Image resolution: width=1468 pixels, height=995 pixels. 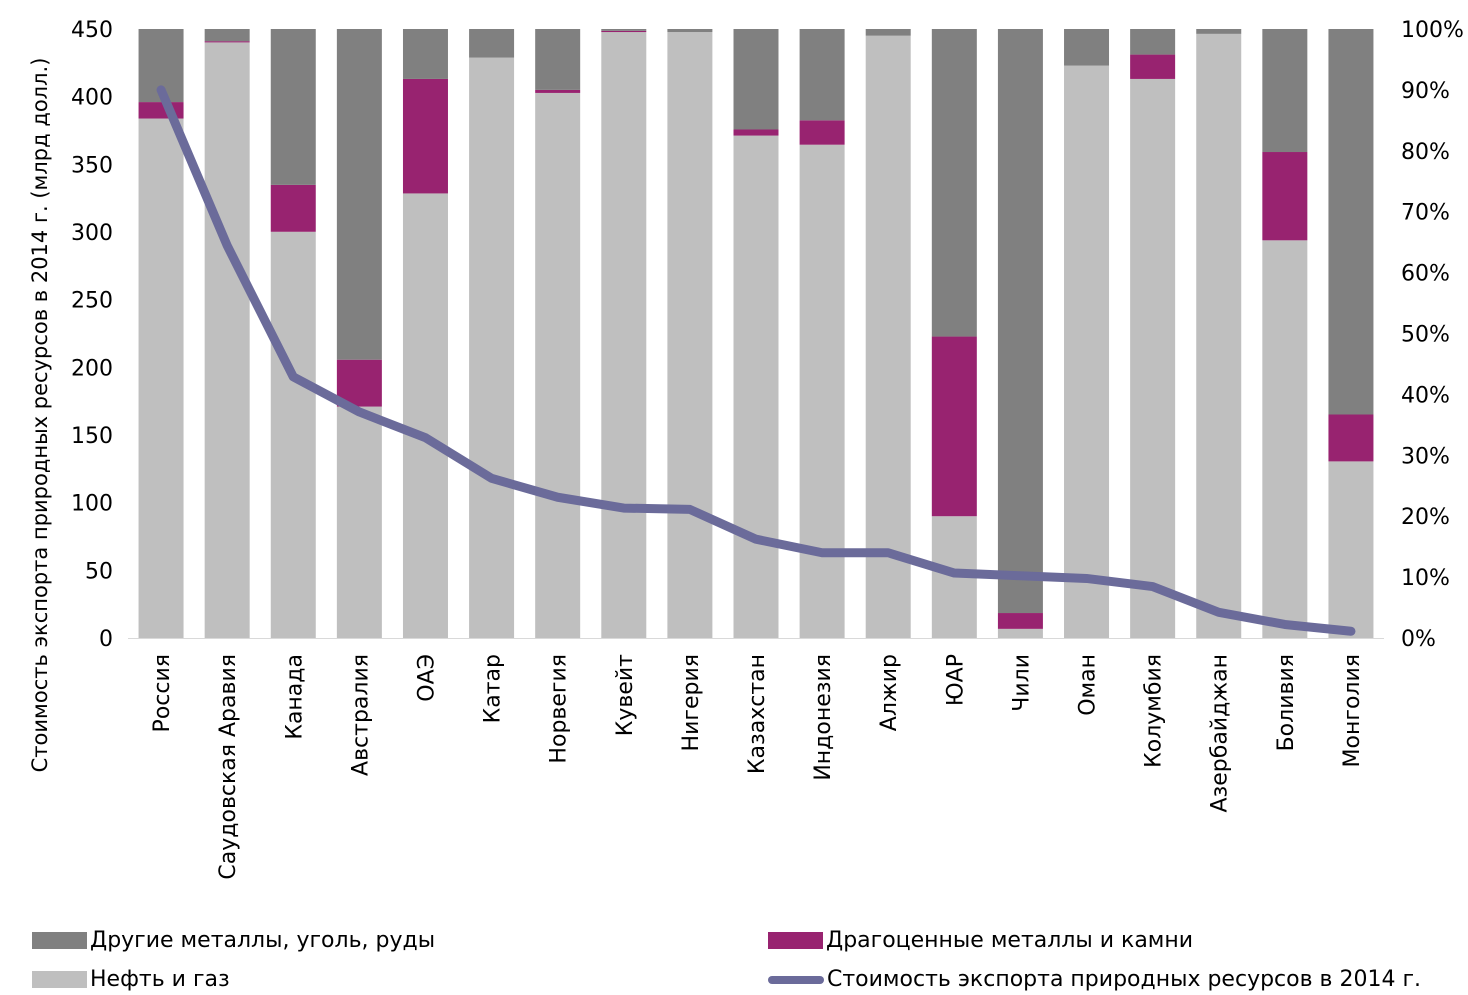 I want to click on y-tick-label: 350, so click(x=92, y=165).